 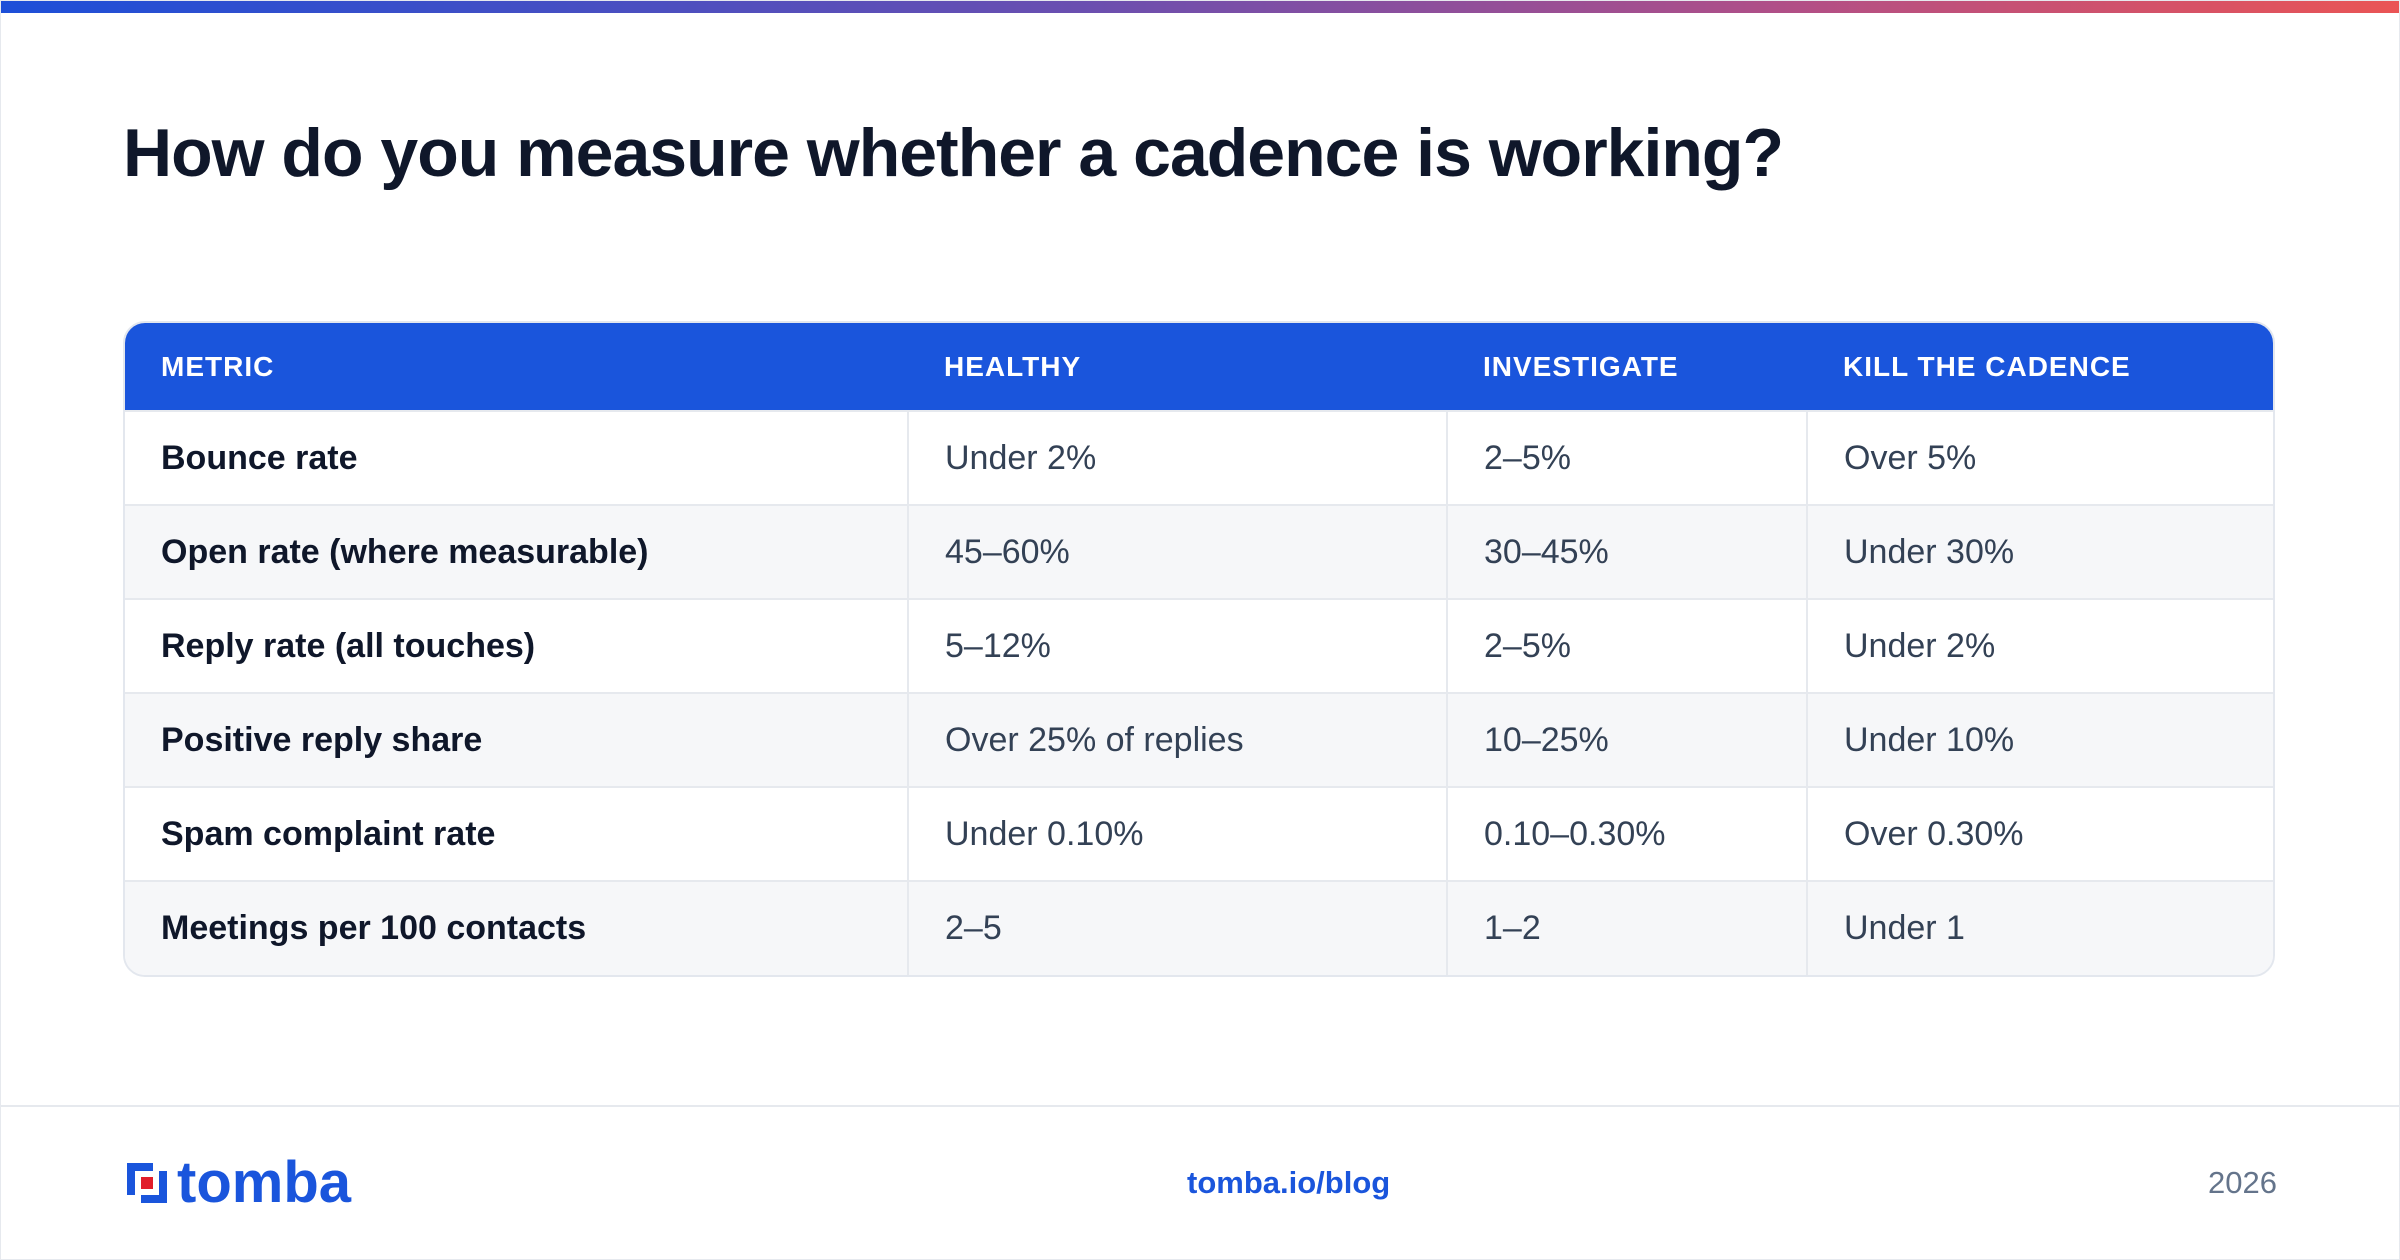 I want to click on investigate-cell: 30–45%, so click(x=1626, y=551).